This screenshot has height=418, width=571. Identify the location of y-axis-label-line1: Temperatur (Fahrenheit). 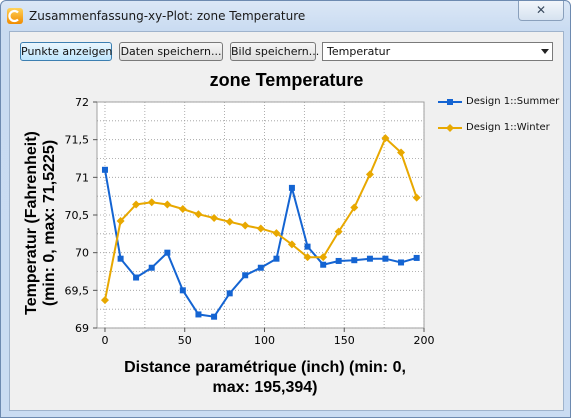
(31, 223).